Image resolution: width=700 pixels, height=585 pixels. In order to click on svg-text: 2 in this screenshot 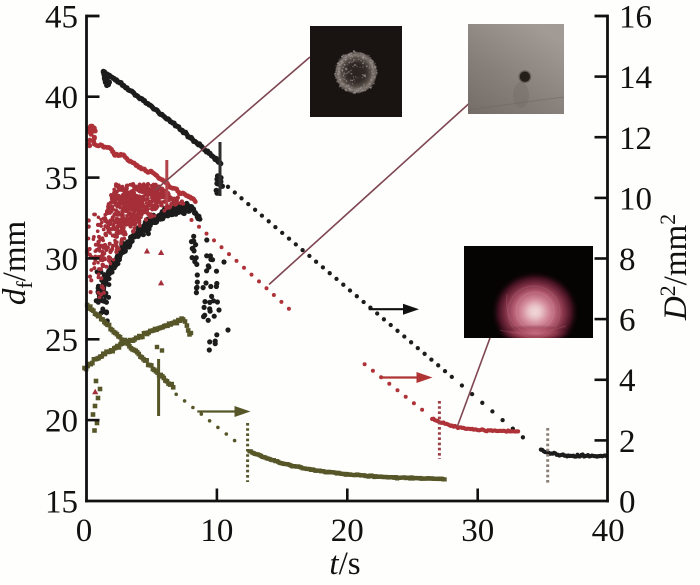, I will do `click(627, 442)`.